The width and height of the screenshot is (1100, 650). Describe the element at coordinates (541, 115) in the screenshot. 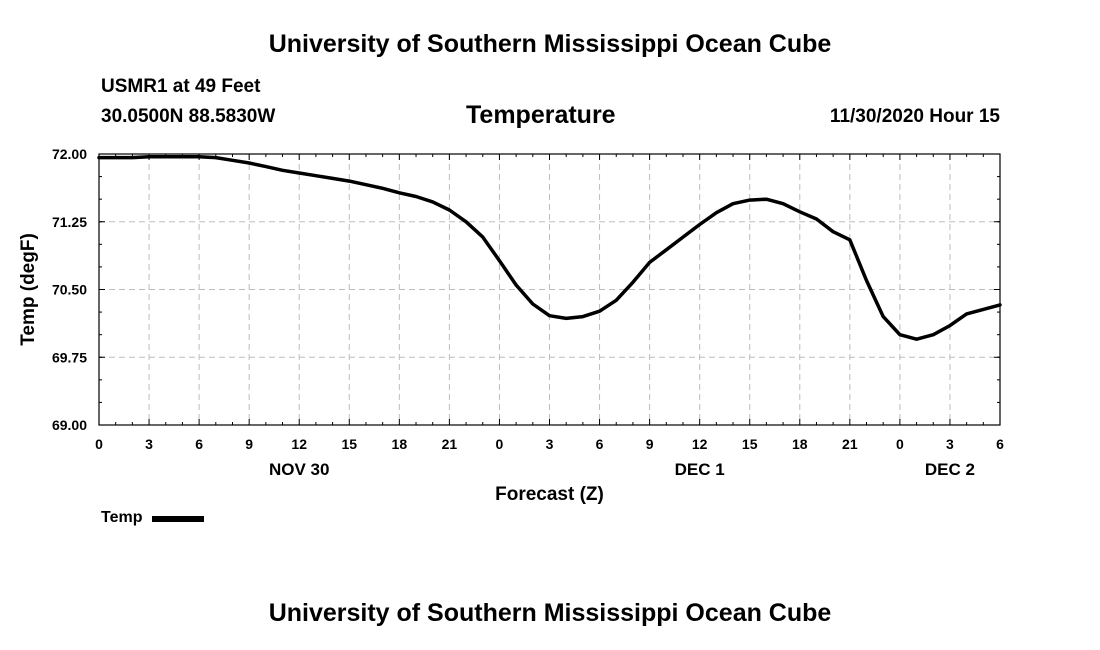

I see `chart-title: Temperature` at that location.